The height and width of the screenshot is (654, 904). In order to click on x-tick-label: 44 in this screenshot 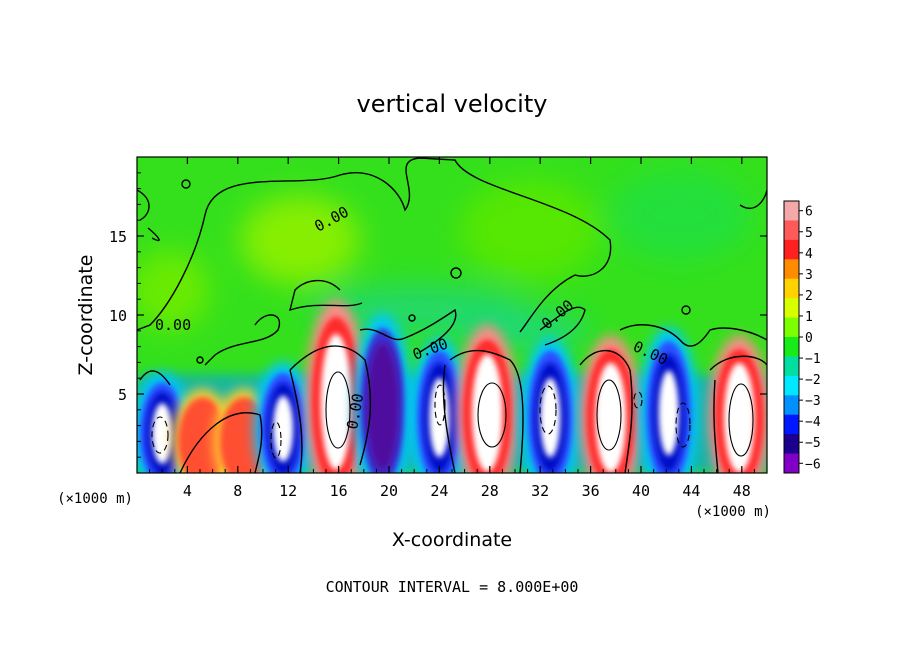, I will do `click(691, 491)`.